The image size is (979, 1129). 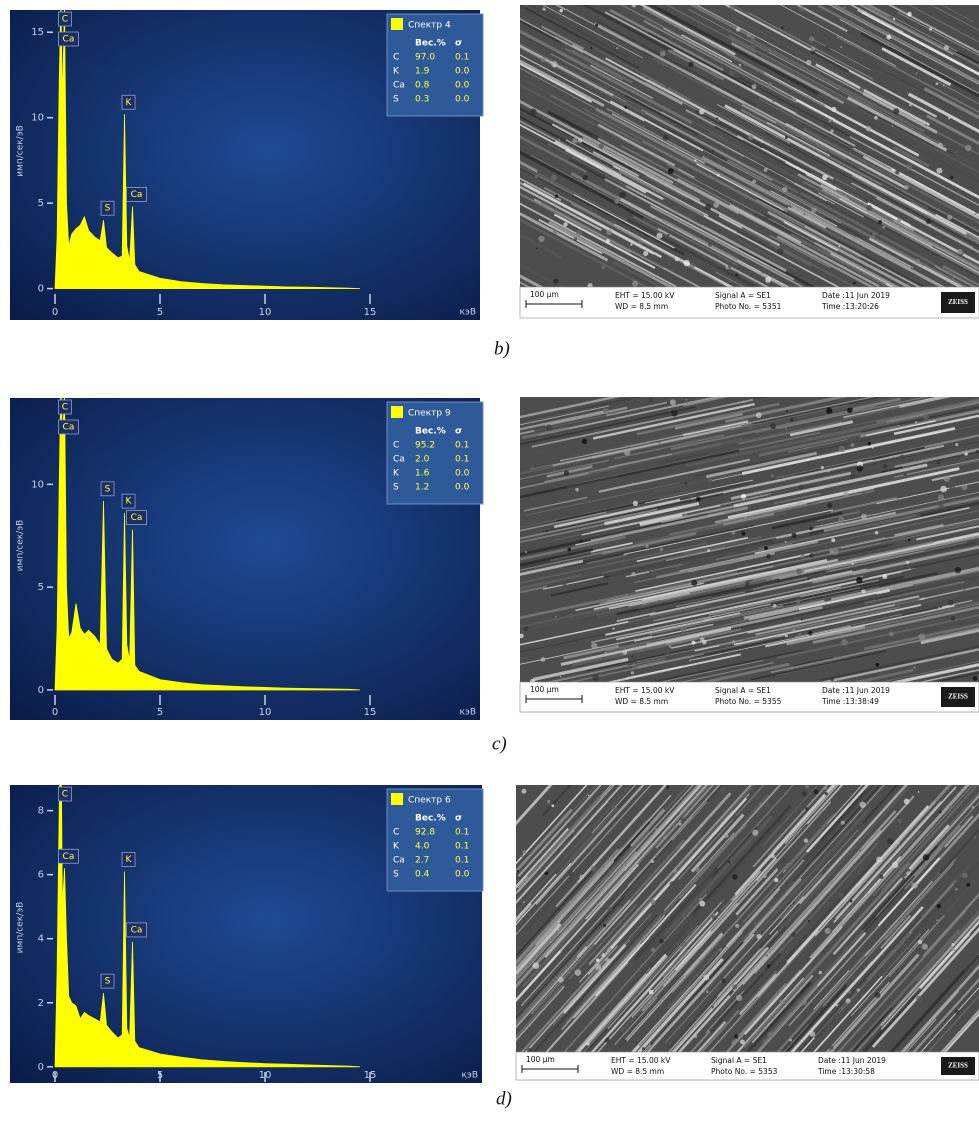 What do you see at coordinates (425, 833) in the screenshot?
I see `legend-value: 92.8` at bounding box center [425, 833].